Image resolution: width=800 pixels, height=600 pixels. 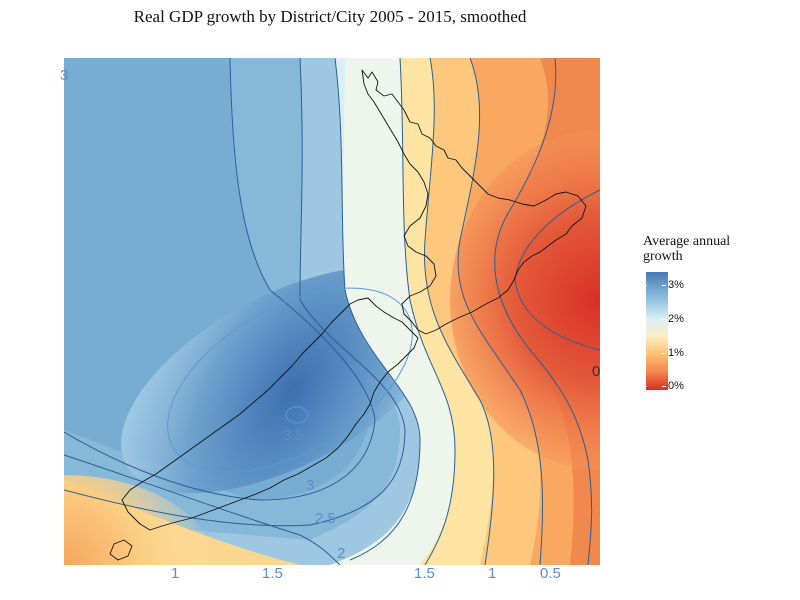 What do you see at coordinates (663, 285) in the screenshot?
I see `legend-tick-3: 3%` at bounding box center [663, 285].